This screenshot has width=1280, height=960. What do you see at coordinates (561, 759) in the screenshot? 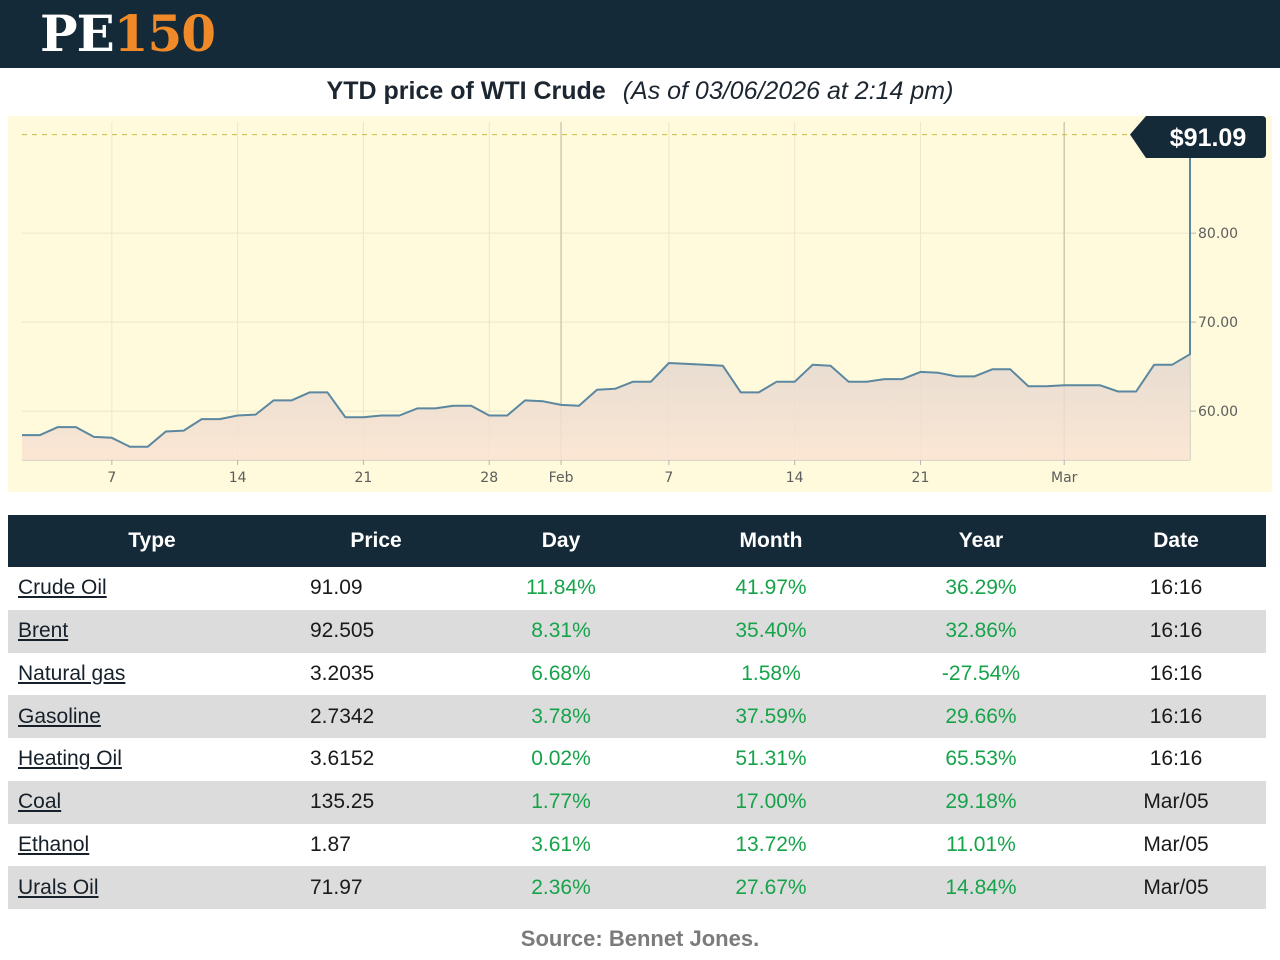
I see `day-change-cell: 0.02%` at bounding box center [561, 759].